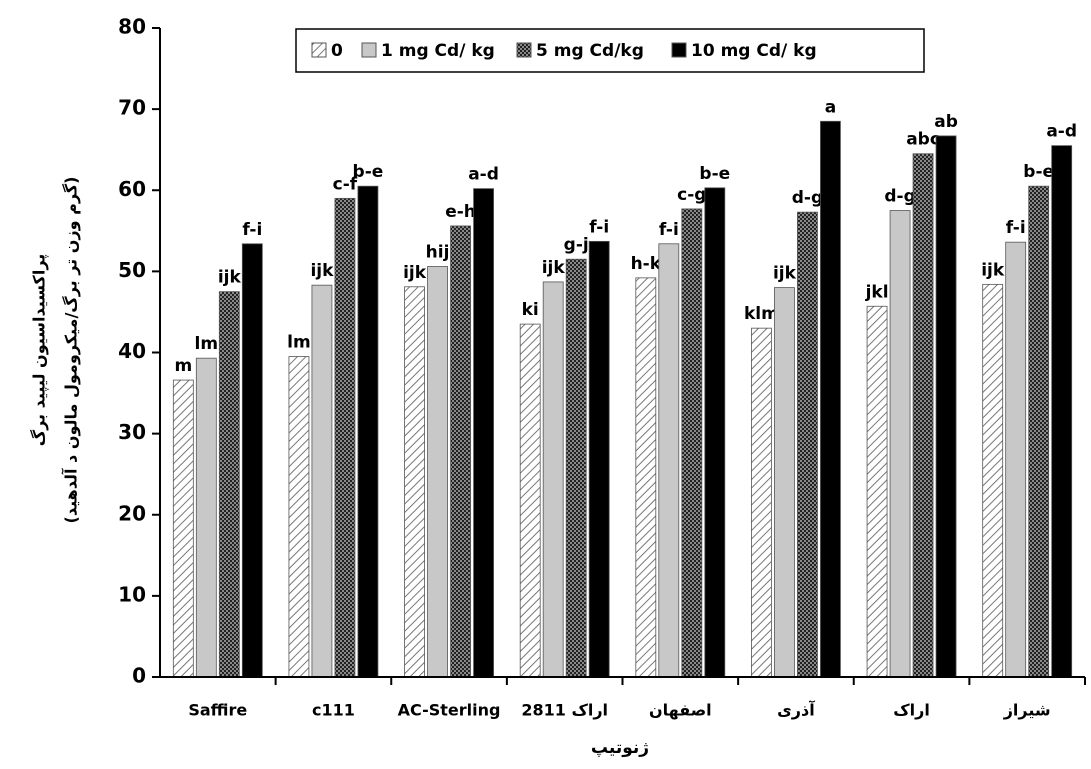 This screenshot has width=1091, height=769. What do you see at coordinates (761, 314) in the screenshot?
I see `bar-letter: klm` at bounding box center [761, 314].